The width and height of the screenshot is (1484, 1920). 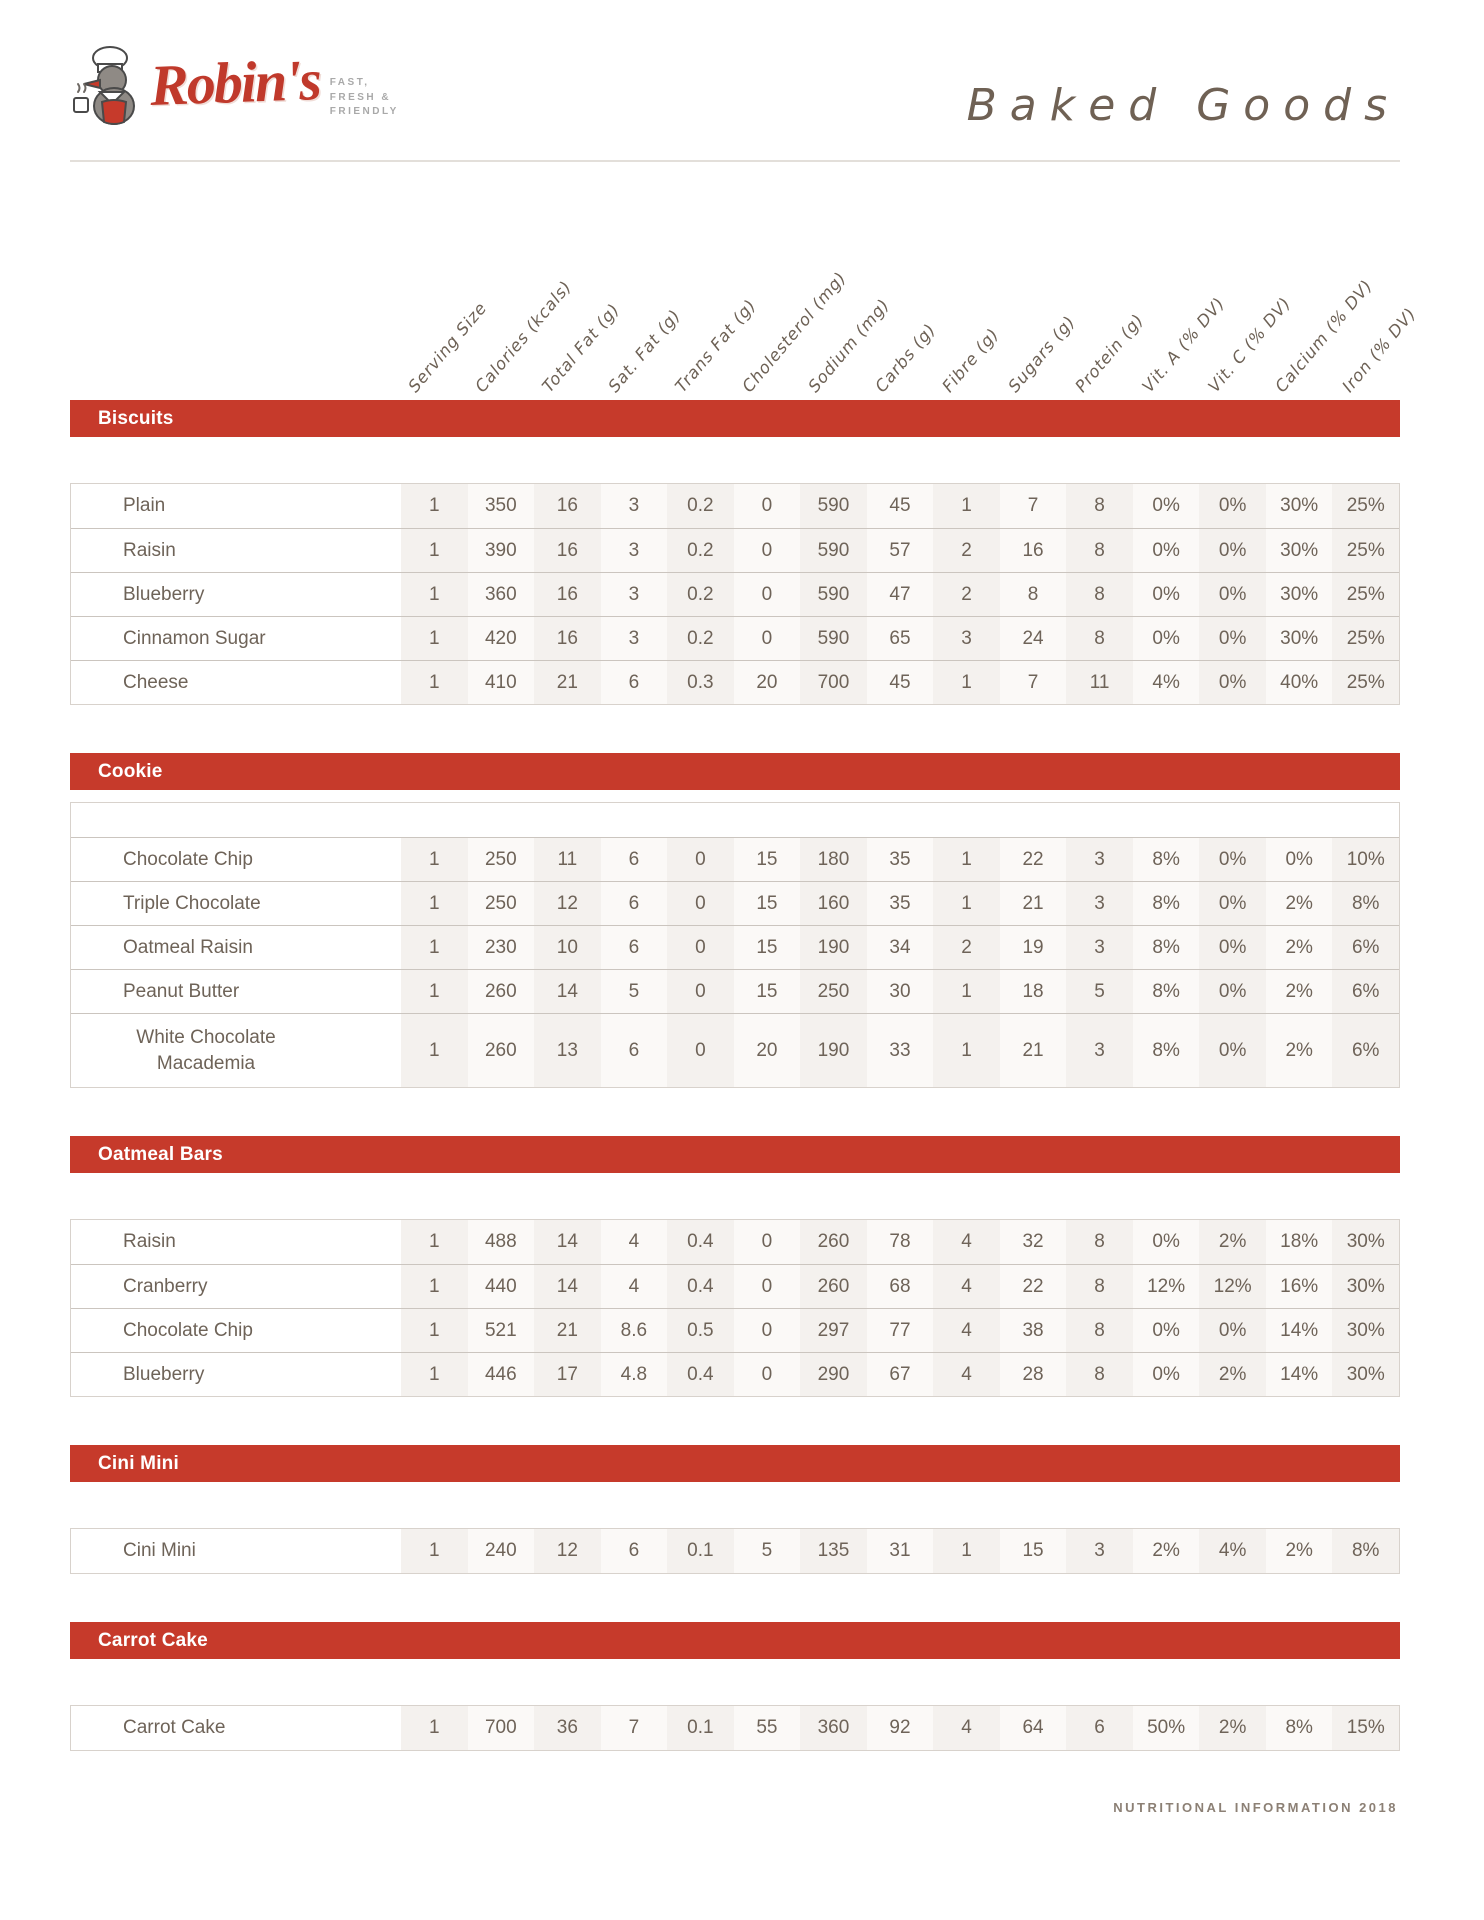 What do you see at coordinates (236, 1242) in the screenshot?
I see `row-label: Raisin` at bounding box center [236, 1242].